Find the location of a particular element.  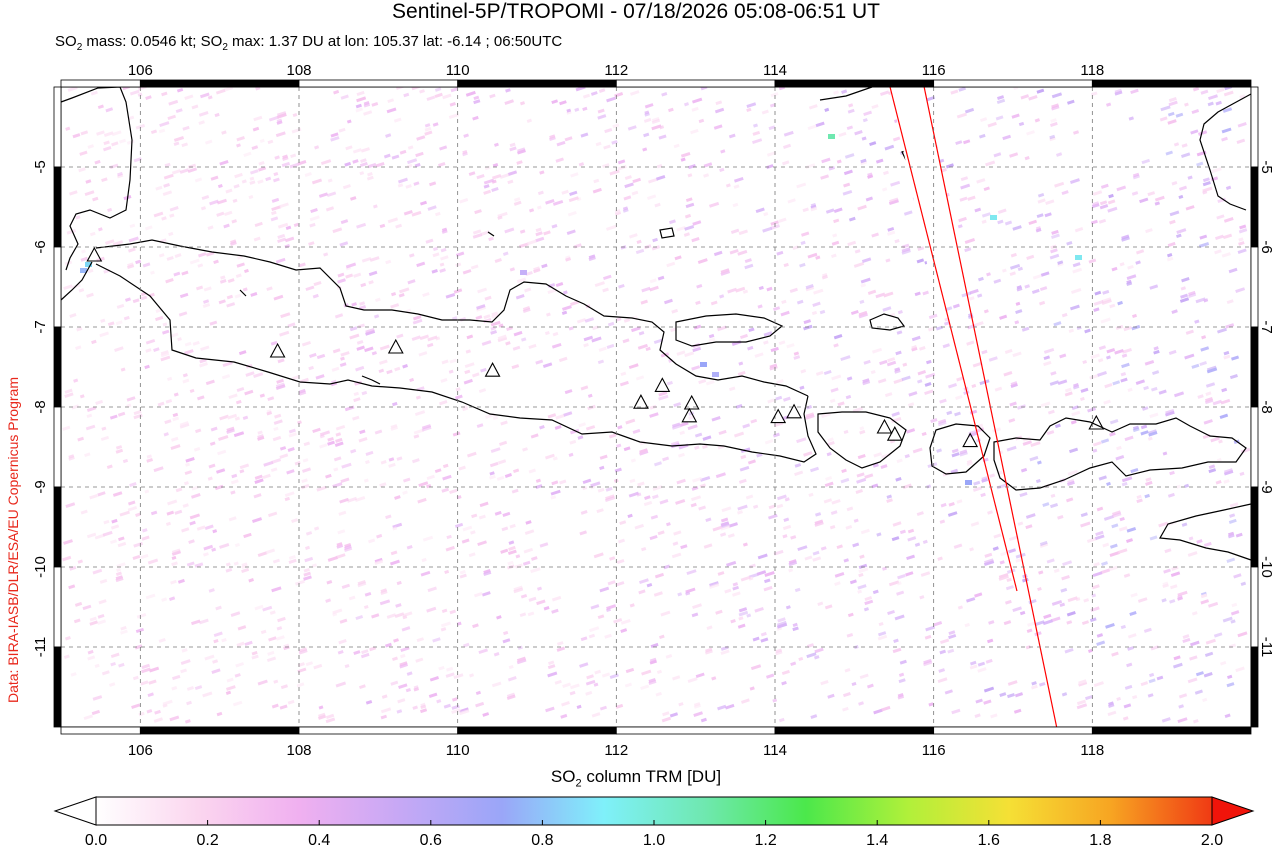

lat-tick-label-left: -11 is located at coordinates (40, 647).